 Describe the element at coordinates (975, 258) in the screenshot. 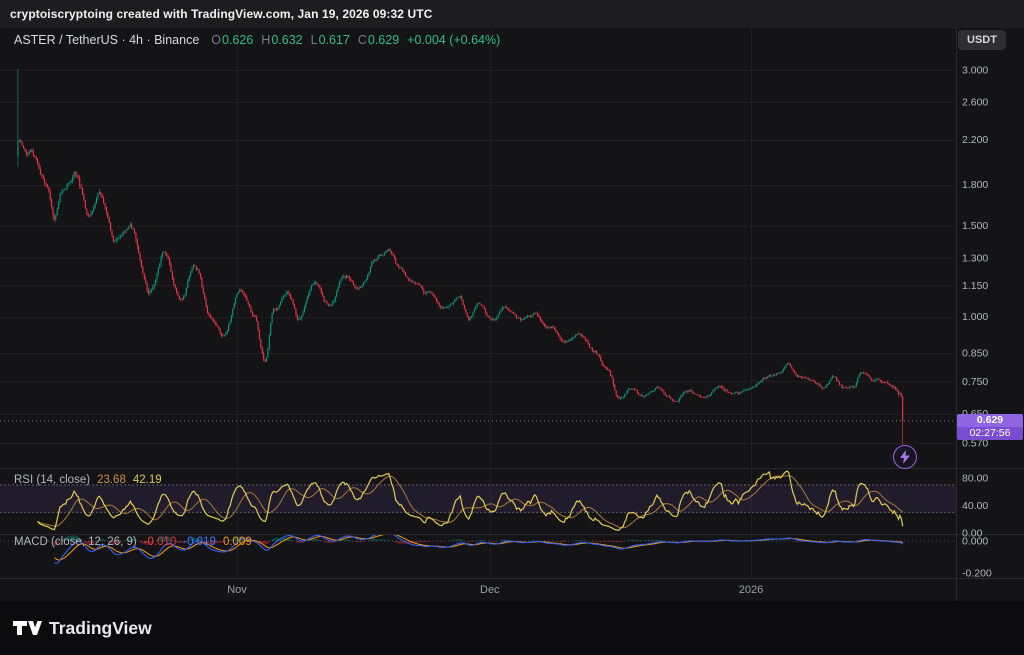

I see `svg-text: 1.300` at that location.